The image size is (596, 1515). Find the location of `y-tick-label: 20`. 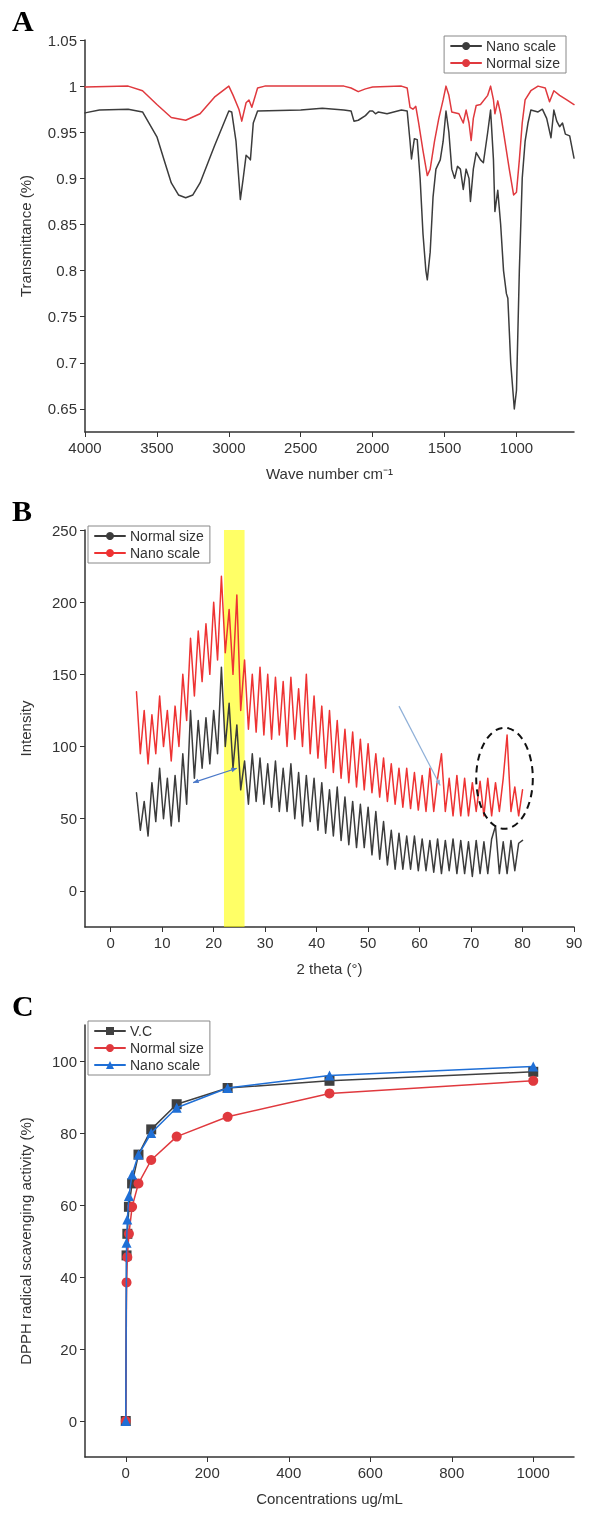

y-tick-label: 20 is located at coordinates (68, 1349).